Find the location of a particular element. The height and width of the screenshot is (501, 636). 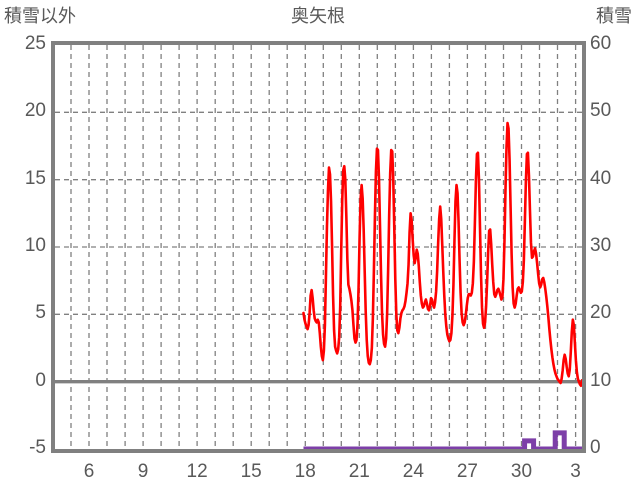

x-axis-tick: 18 is located at coordinates (305, 471).